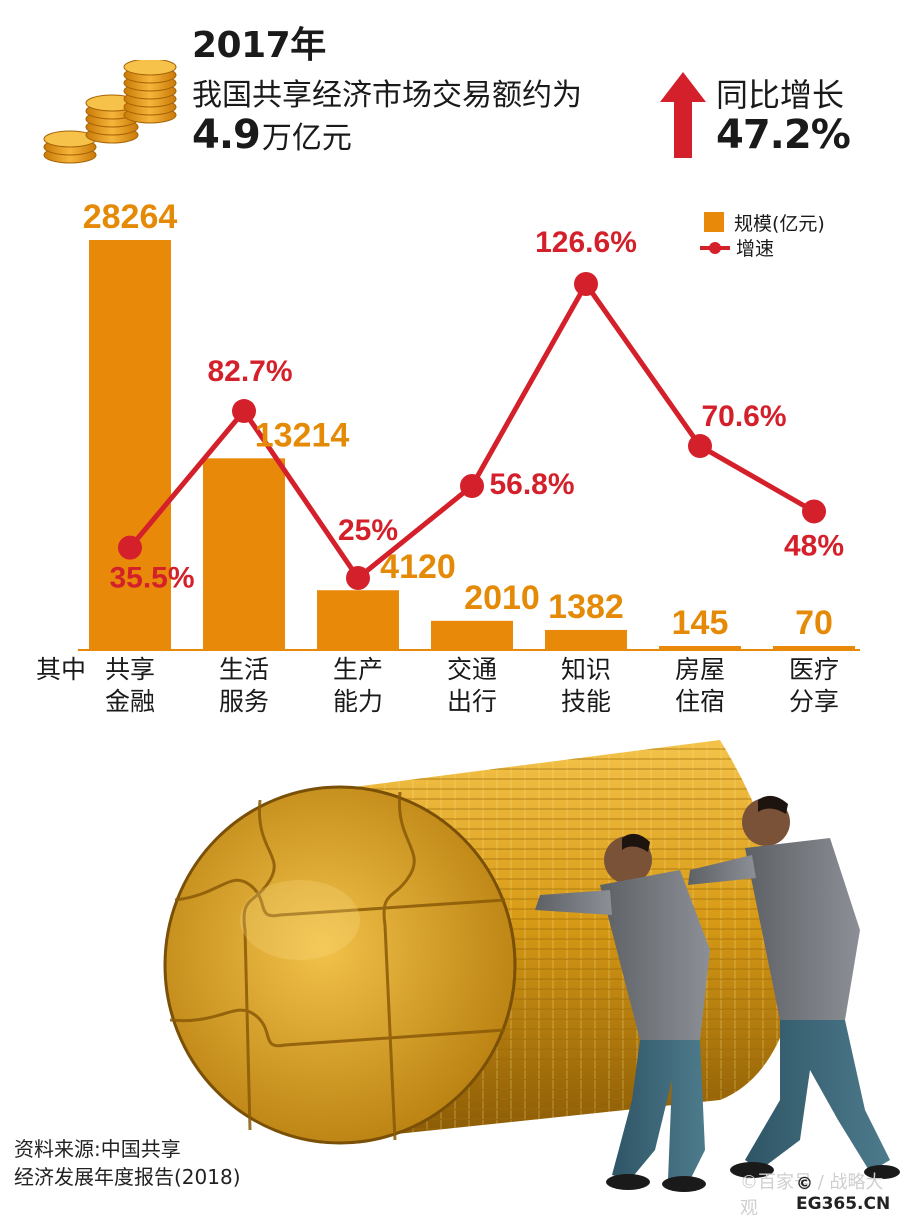 This screenshot has width=900, height=1220. I want to click on person-pushing-right, so click(794, 987).